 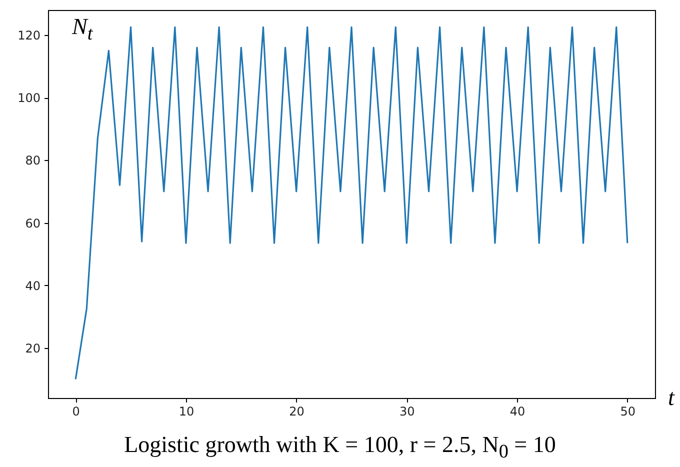 What do you see at coordinates (186, 411) in the screenshot?
I see `x-tick-label: 10` at bounding box center [186, 411].